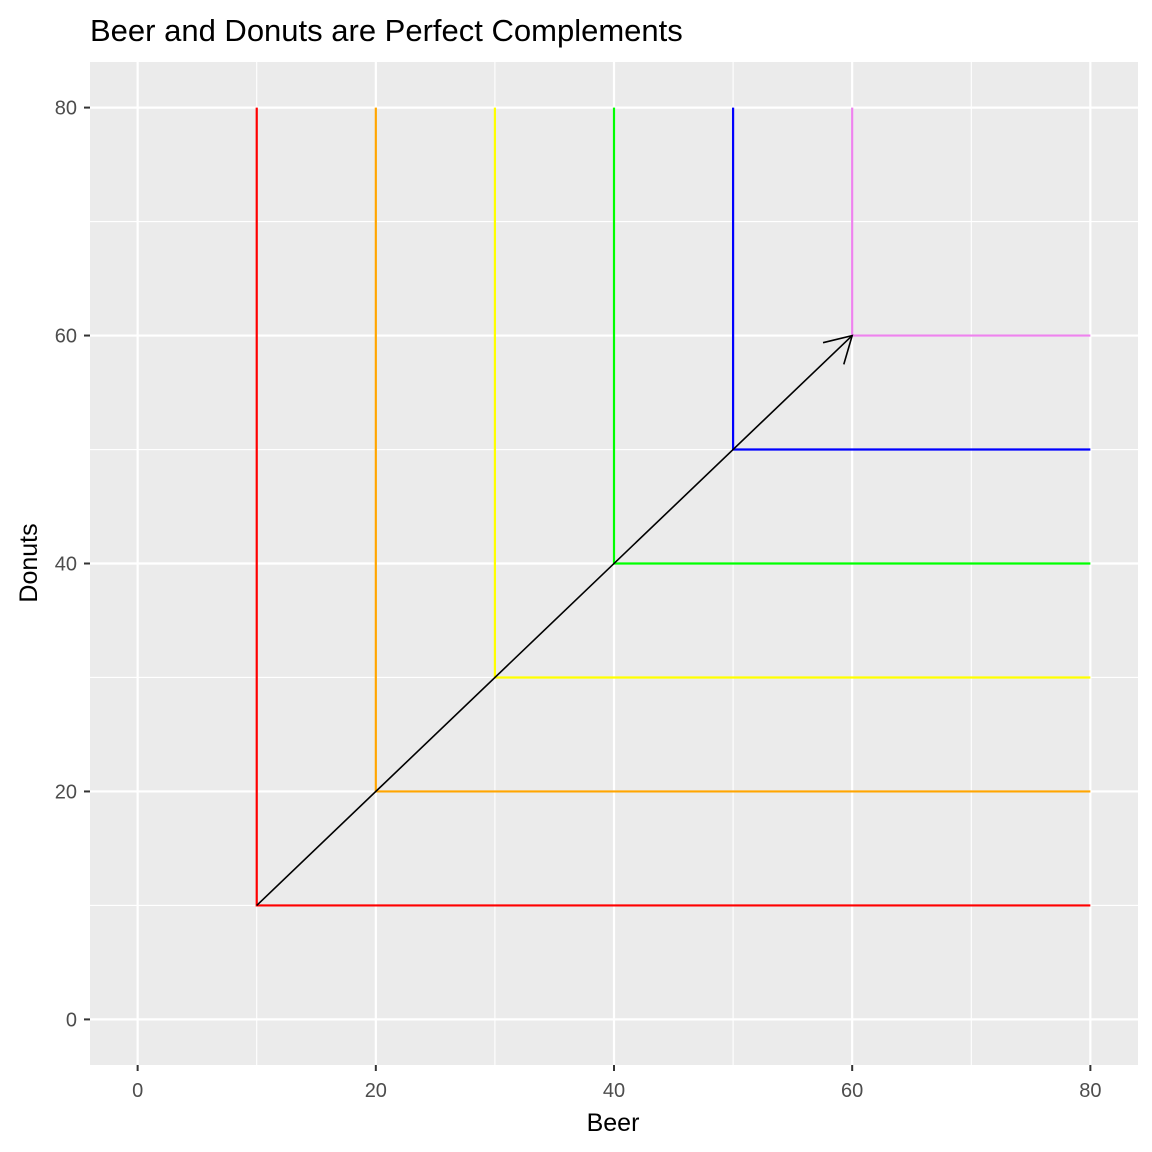 This screenshot has width=1152, height=1152. Describe the element at coordinates (66, 565) in the screenshot. I see `y-tick-label: 40` at that location.